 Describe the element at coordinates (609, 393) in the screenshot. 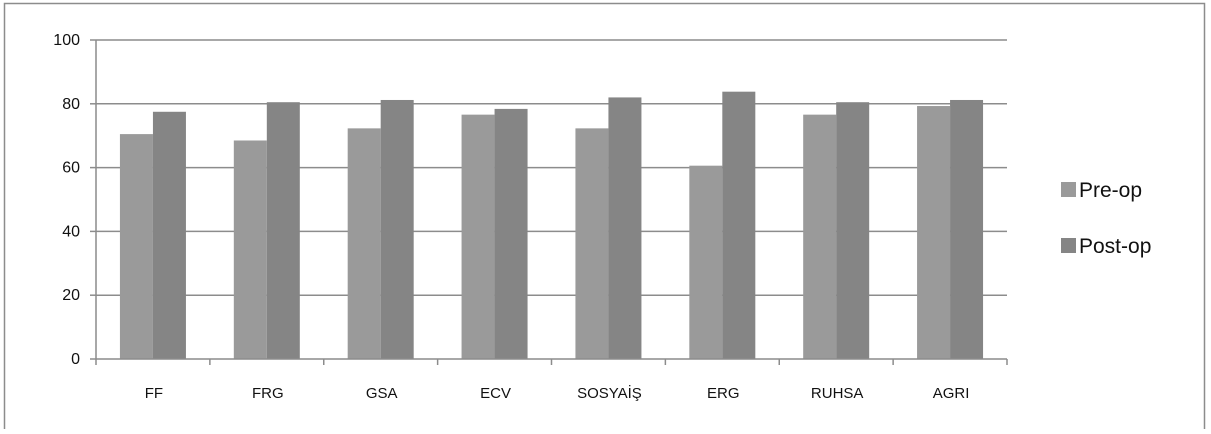

I see `x-tick-label-4: SOSYAİŞ` at that location.